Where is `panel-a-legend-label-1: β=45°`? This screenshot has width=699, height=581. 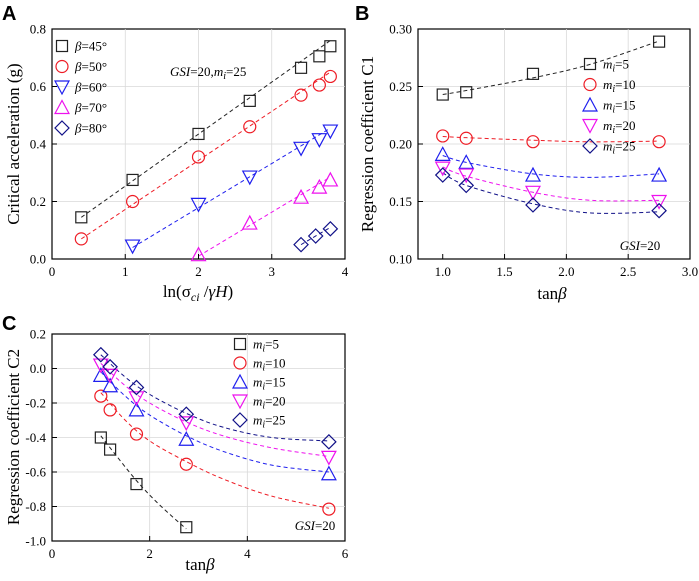
panel-a-legend-label-1: β=45° is located at coordinates (90, 46).